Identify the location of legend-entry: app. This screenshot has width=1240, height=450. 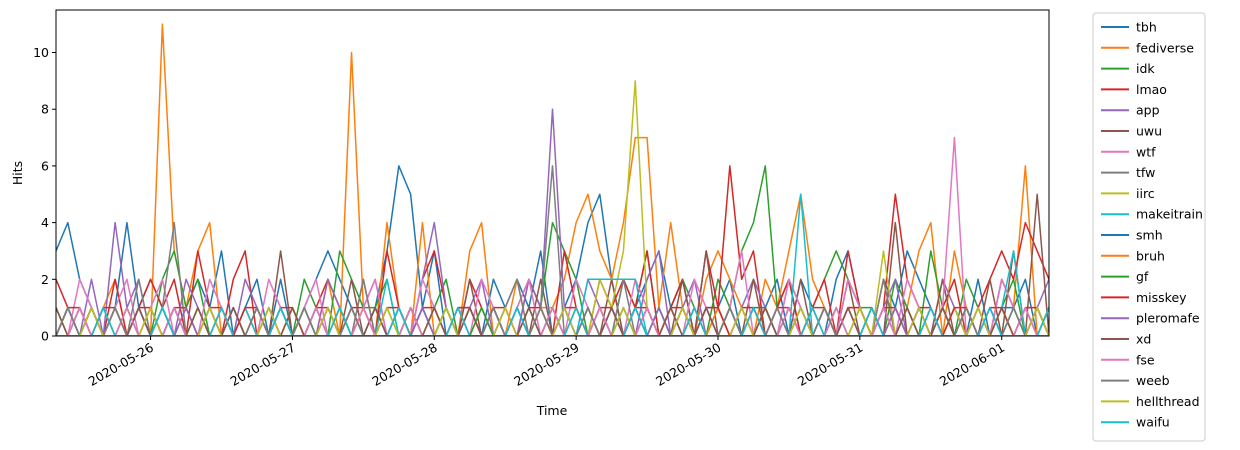
(1148, 110).